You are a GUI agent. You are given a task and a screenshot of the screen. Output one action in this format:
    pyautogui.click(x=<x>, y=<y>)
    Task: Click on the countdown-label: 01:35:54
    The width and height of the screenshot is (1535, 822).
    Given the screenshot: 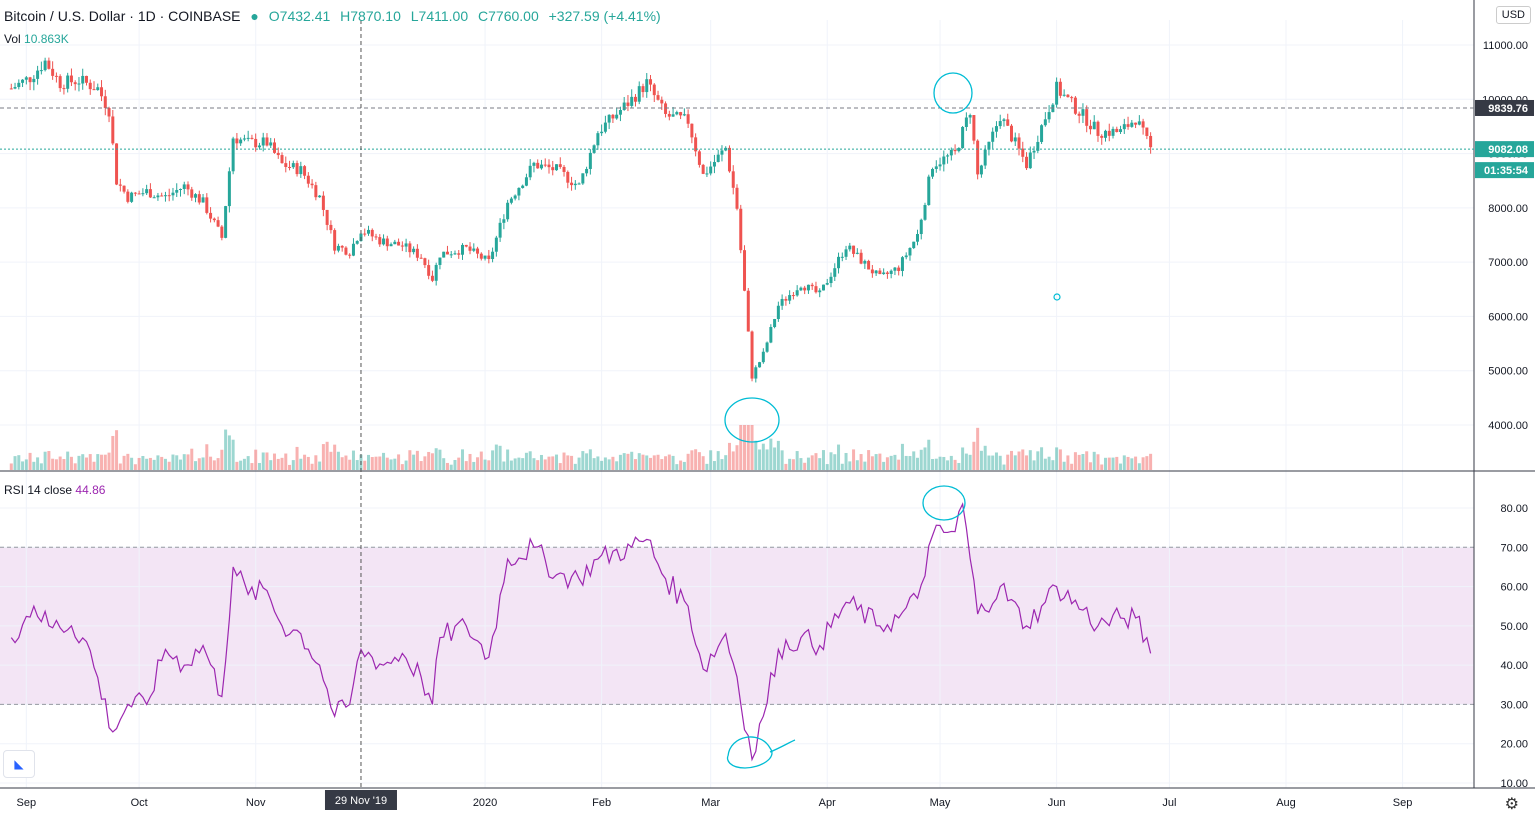 What is the action you would take?
    pyautogui.click(x=1506, y=171)
    